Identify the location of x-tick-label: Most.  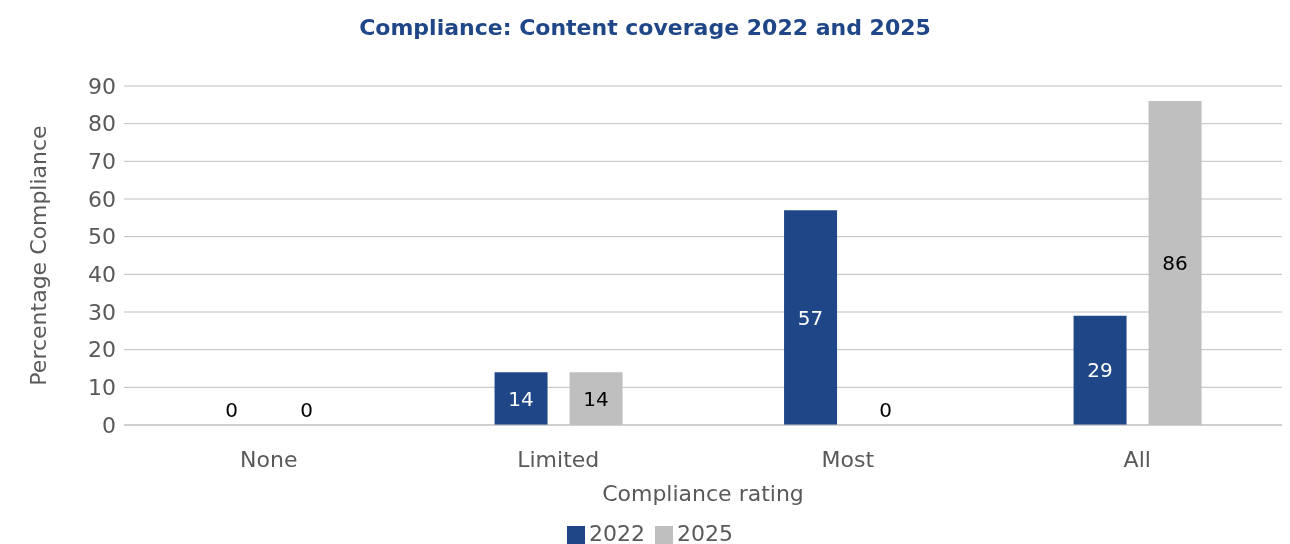
(848, 459).